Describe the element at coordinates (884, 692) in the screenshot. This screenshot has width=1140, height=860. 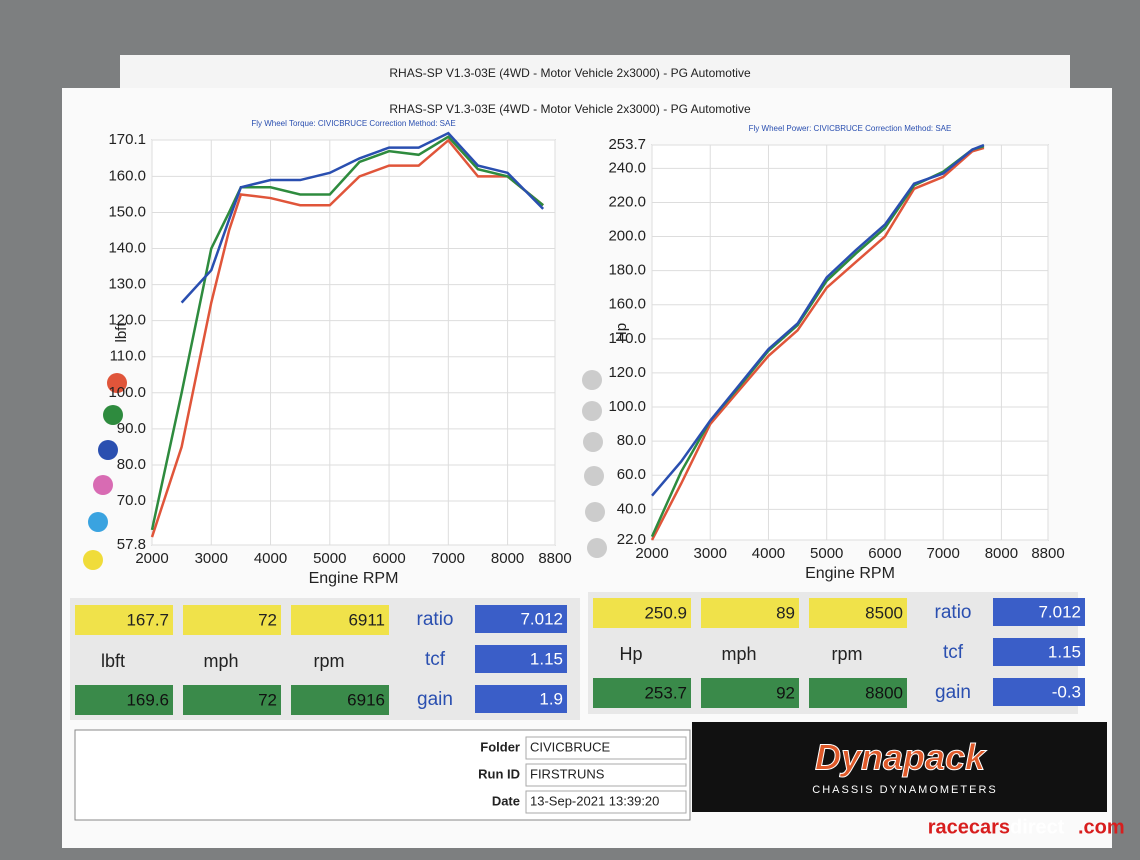
I see `readout-value: 8800` at that location.